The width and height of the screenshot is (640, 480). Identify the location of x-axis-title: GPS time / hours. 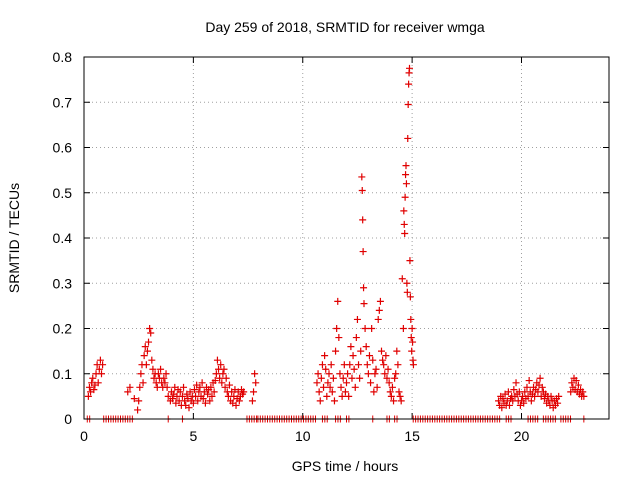
(345, 466).